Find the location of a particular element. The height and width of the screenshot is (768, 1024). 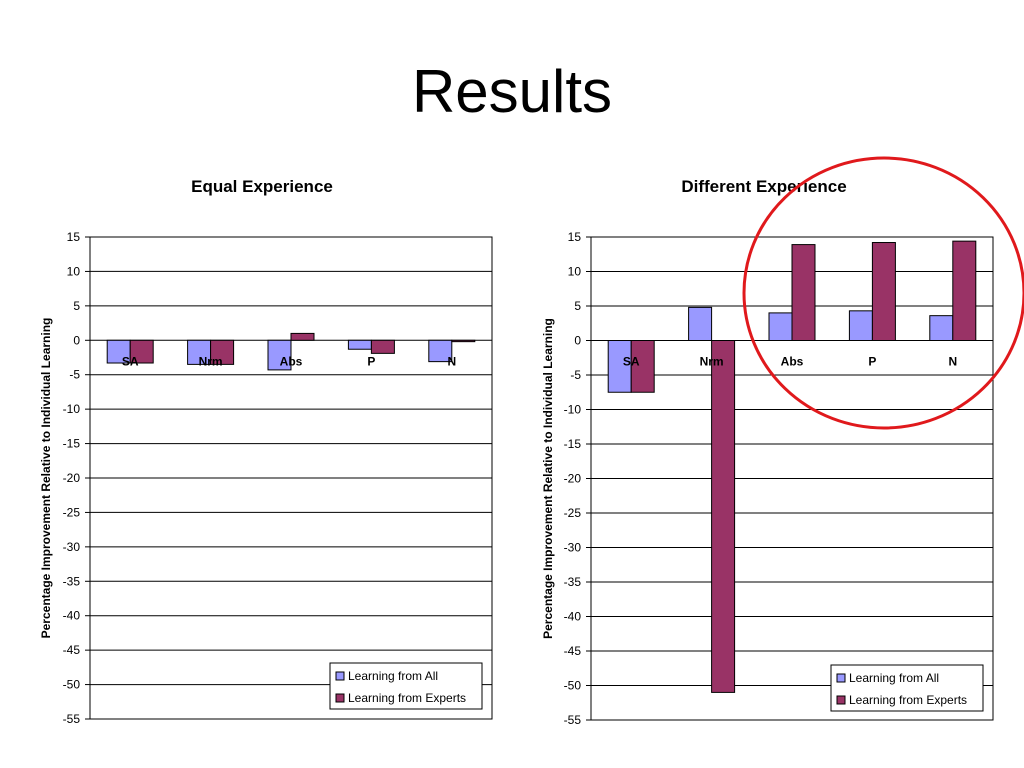

highlight-circle is located at coordinates (883, 293).